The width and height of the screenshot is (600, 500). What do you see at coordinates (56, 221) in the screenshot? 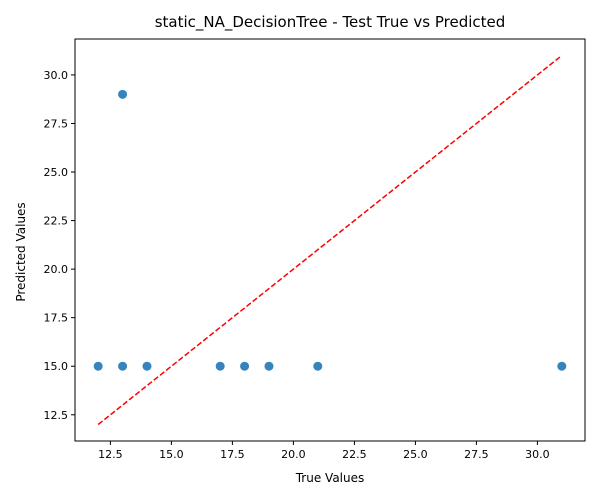
I see `y-tick-label: 22.5` at bounding box center [56, 221].